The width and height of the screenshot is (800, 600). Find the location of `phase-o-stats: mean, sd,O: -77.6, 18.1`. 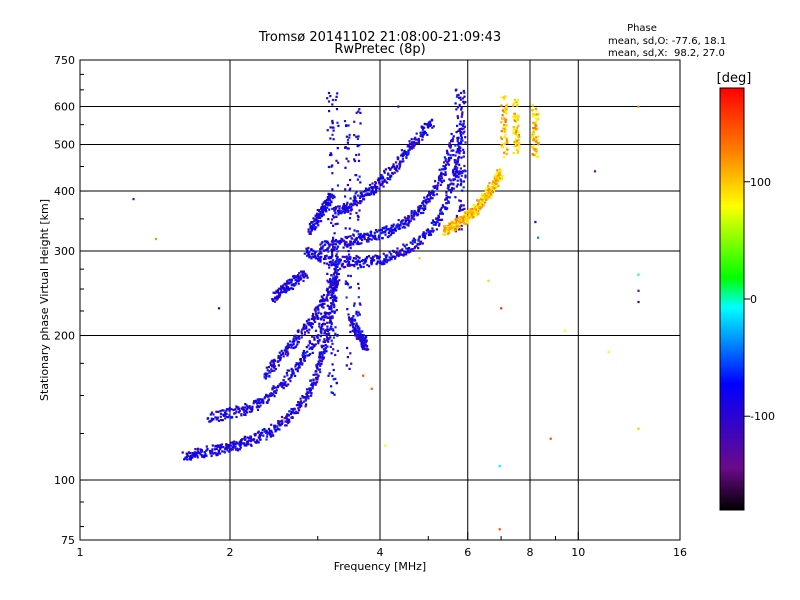

phase-o-stats: mean, sd,O: -77.6, 18.1 is located at coordinates (667, 41).